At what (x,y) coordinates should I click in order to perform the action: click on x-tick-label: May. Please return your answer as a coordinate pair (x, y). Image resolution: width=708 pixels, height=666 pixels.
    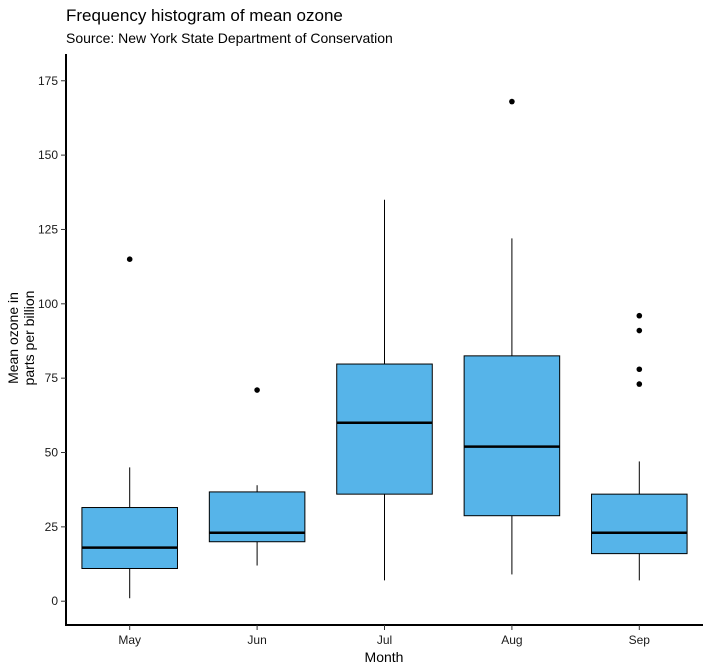
    Looking at the image, I should click on (129, 640).